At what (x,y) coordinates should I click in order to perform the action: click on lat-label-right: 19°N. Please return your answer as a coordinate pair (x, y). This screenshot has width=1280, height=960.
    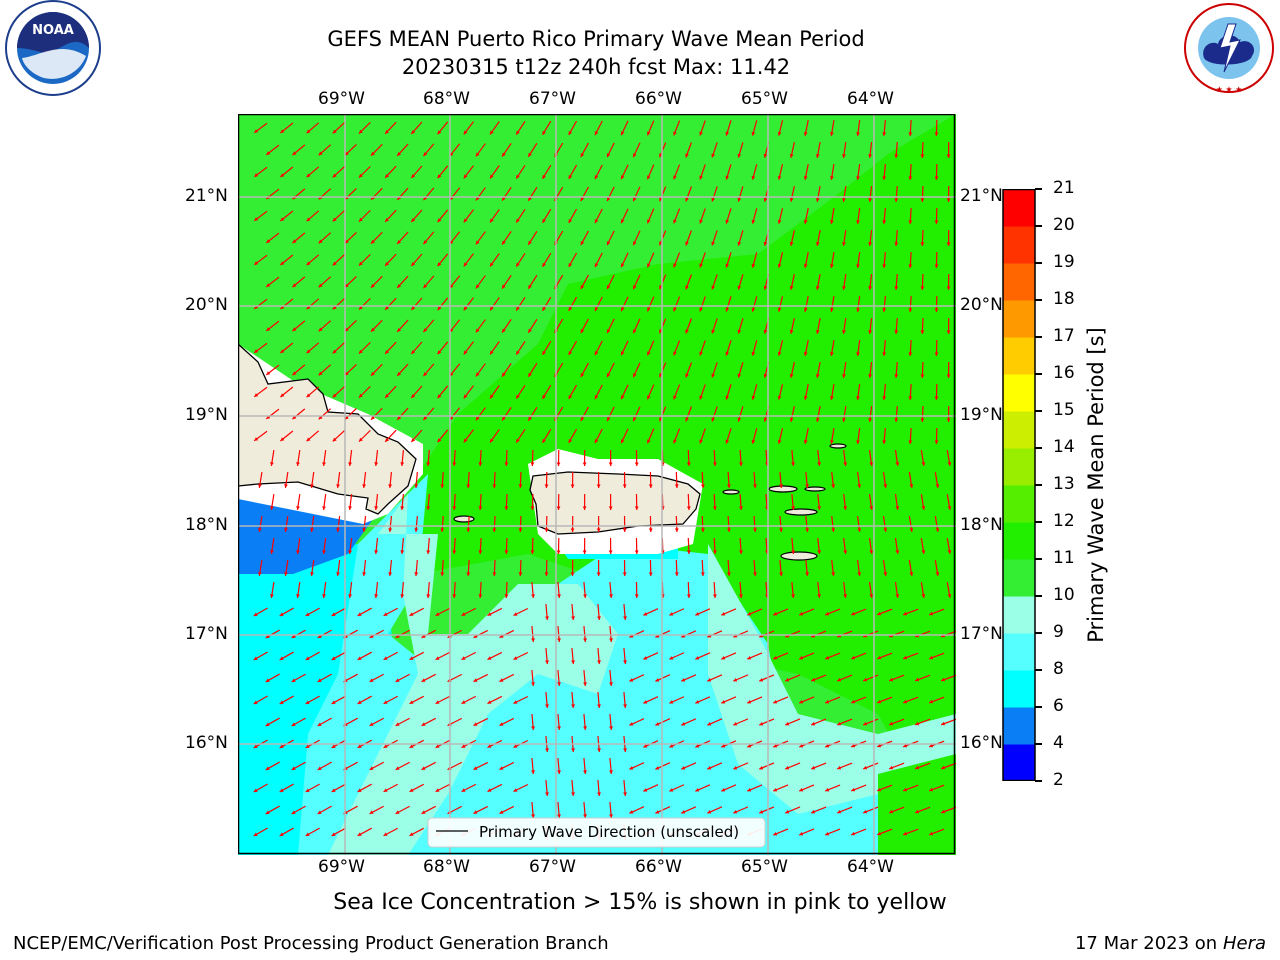
    Looking at the image, I should click on (981, 415).